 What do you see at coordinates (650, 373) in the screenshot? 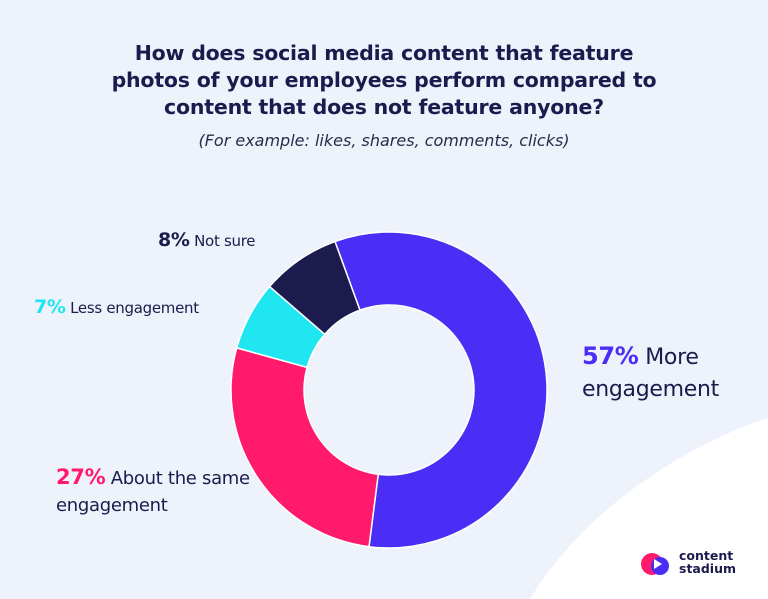
I see `category-label: More engagement` at bounding box center [650, 373].